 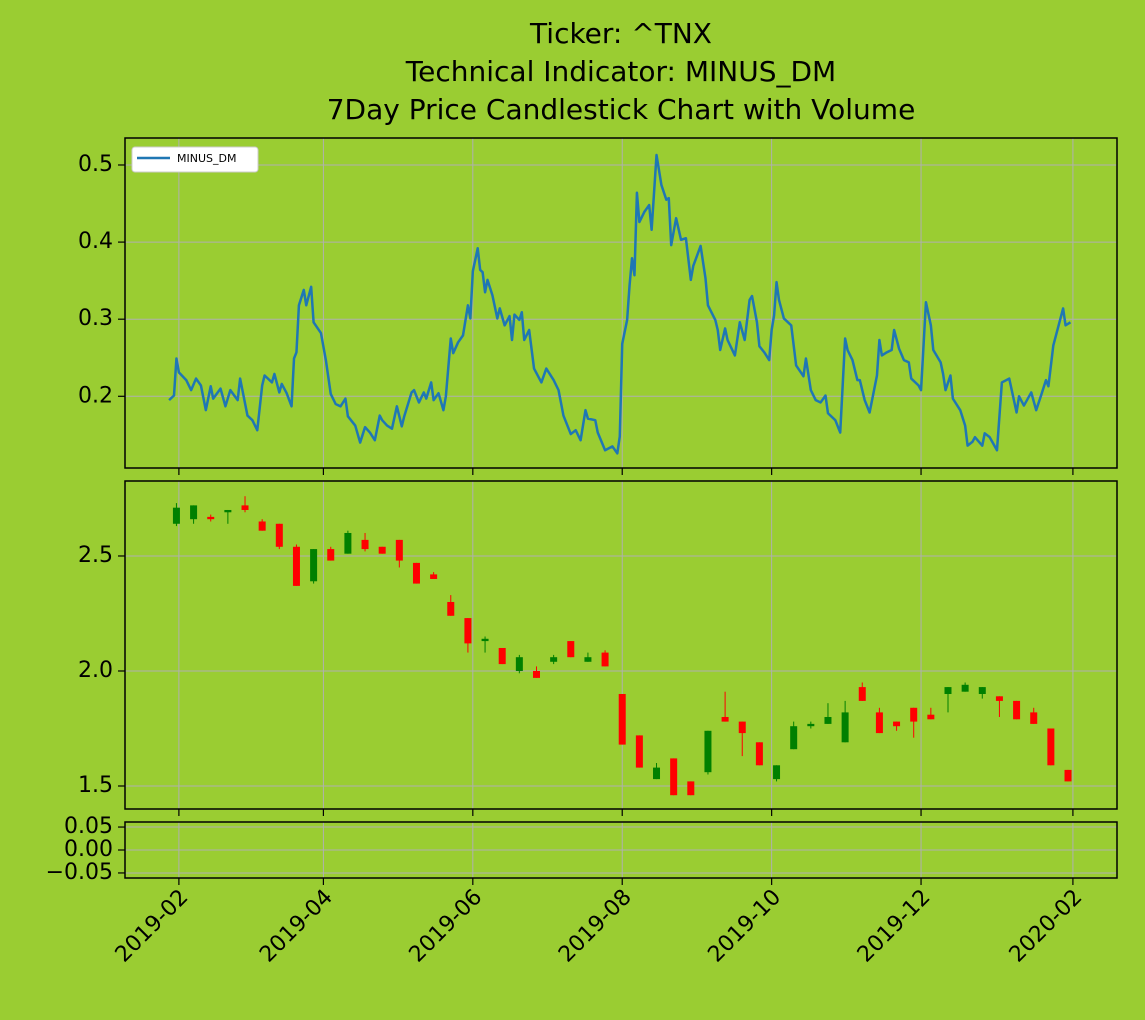 I want to click on x-tick-label: 2019-02, so click(x=152, y=926).